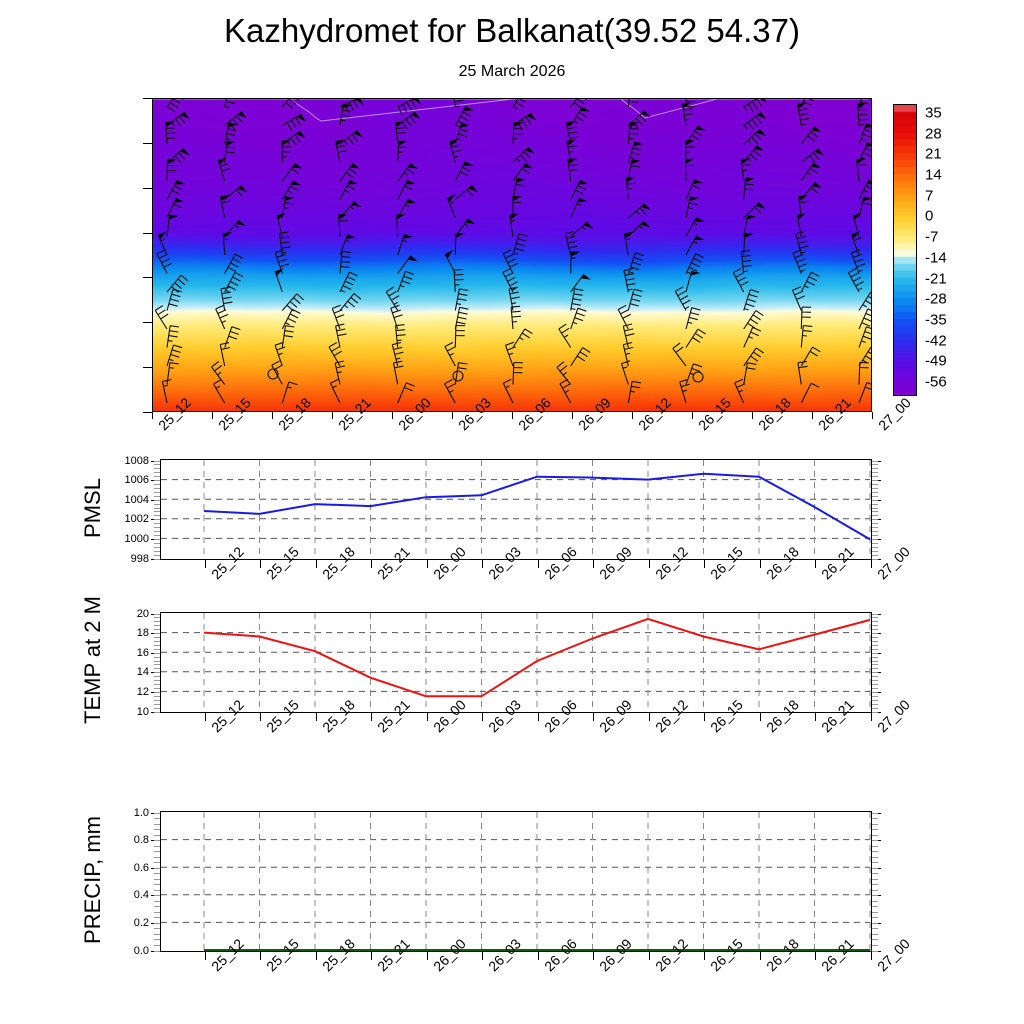 The width and height of the screenshot is (1024, 1024). I want to click on precip-series-ytick-label: 0.2, so click(141, 922).